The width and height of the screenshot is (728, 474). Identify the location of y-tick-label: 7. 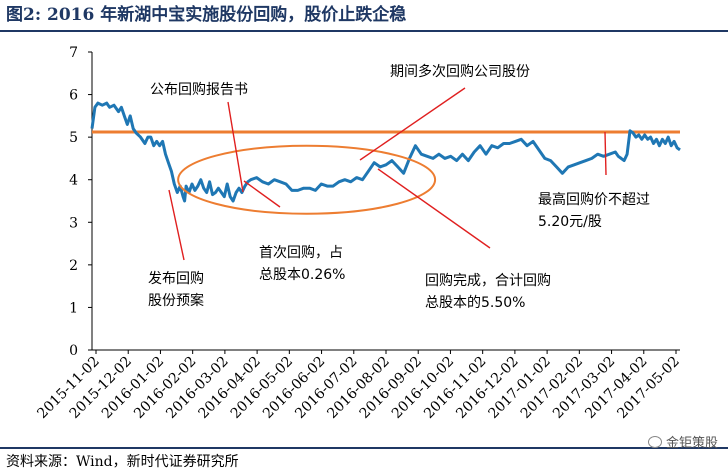
(73, 53).